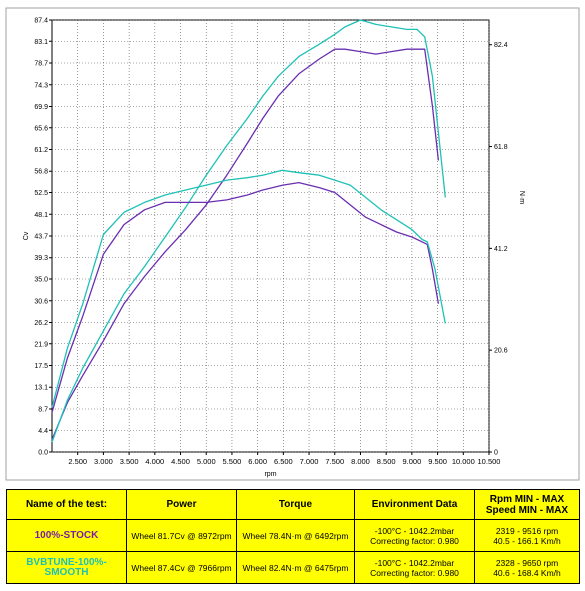 The image size is (585, 591). I want to click on y-tick-label: 21.9, so click(41, 344).